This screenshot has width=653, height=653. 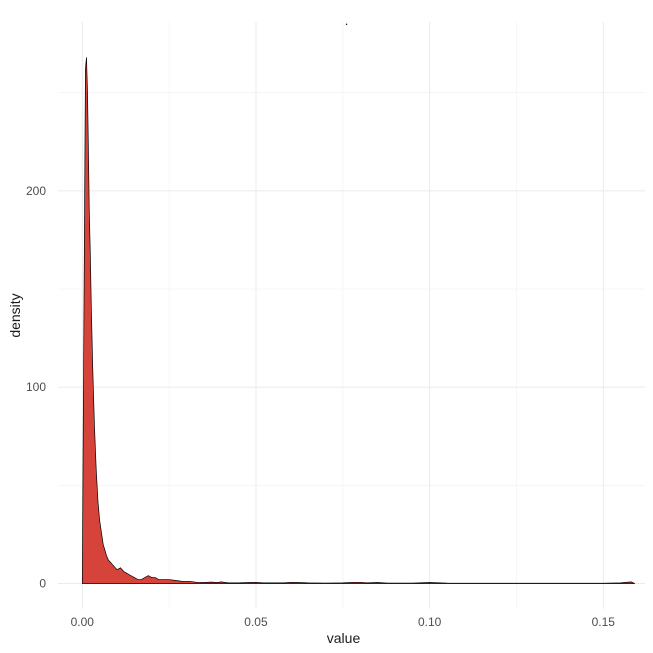 I want to click on x-tick-label: 0.05, so click(x=256, y=622).